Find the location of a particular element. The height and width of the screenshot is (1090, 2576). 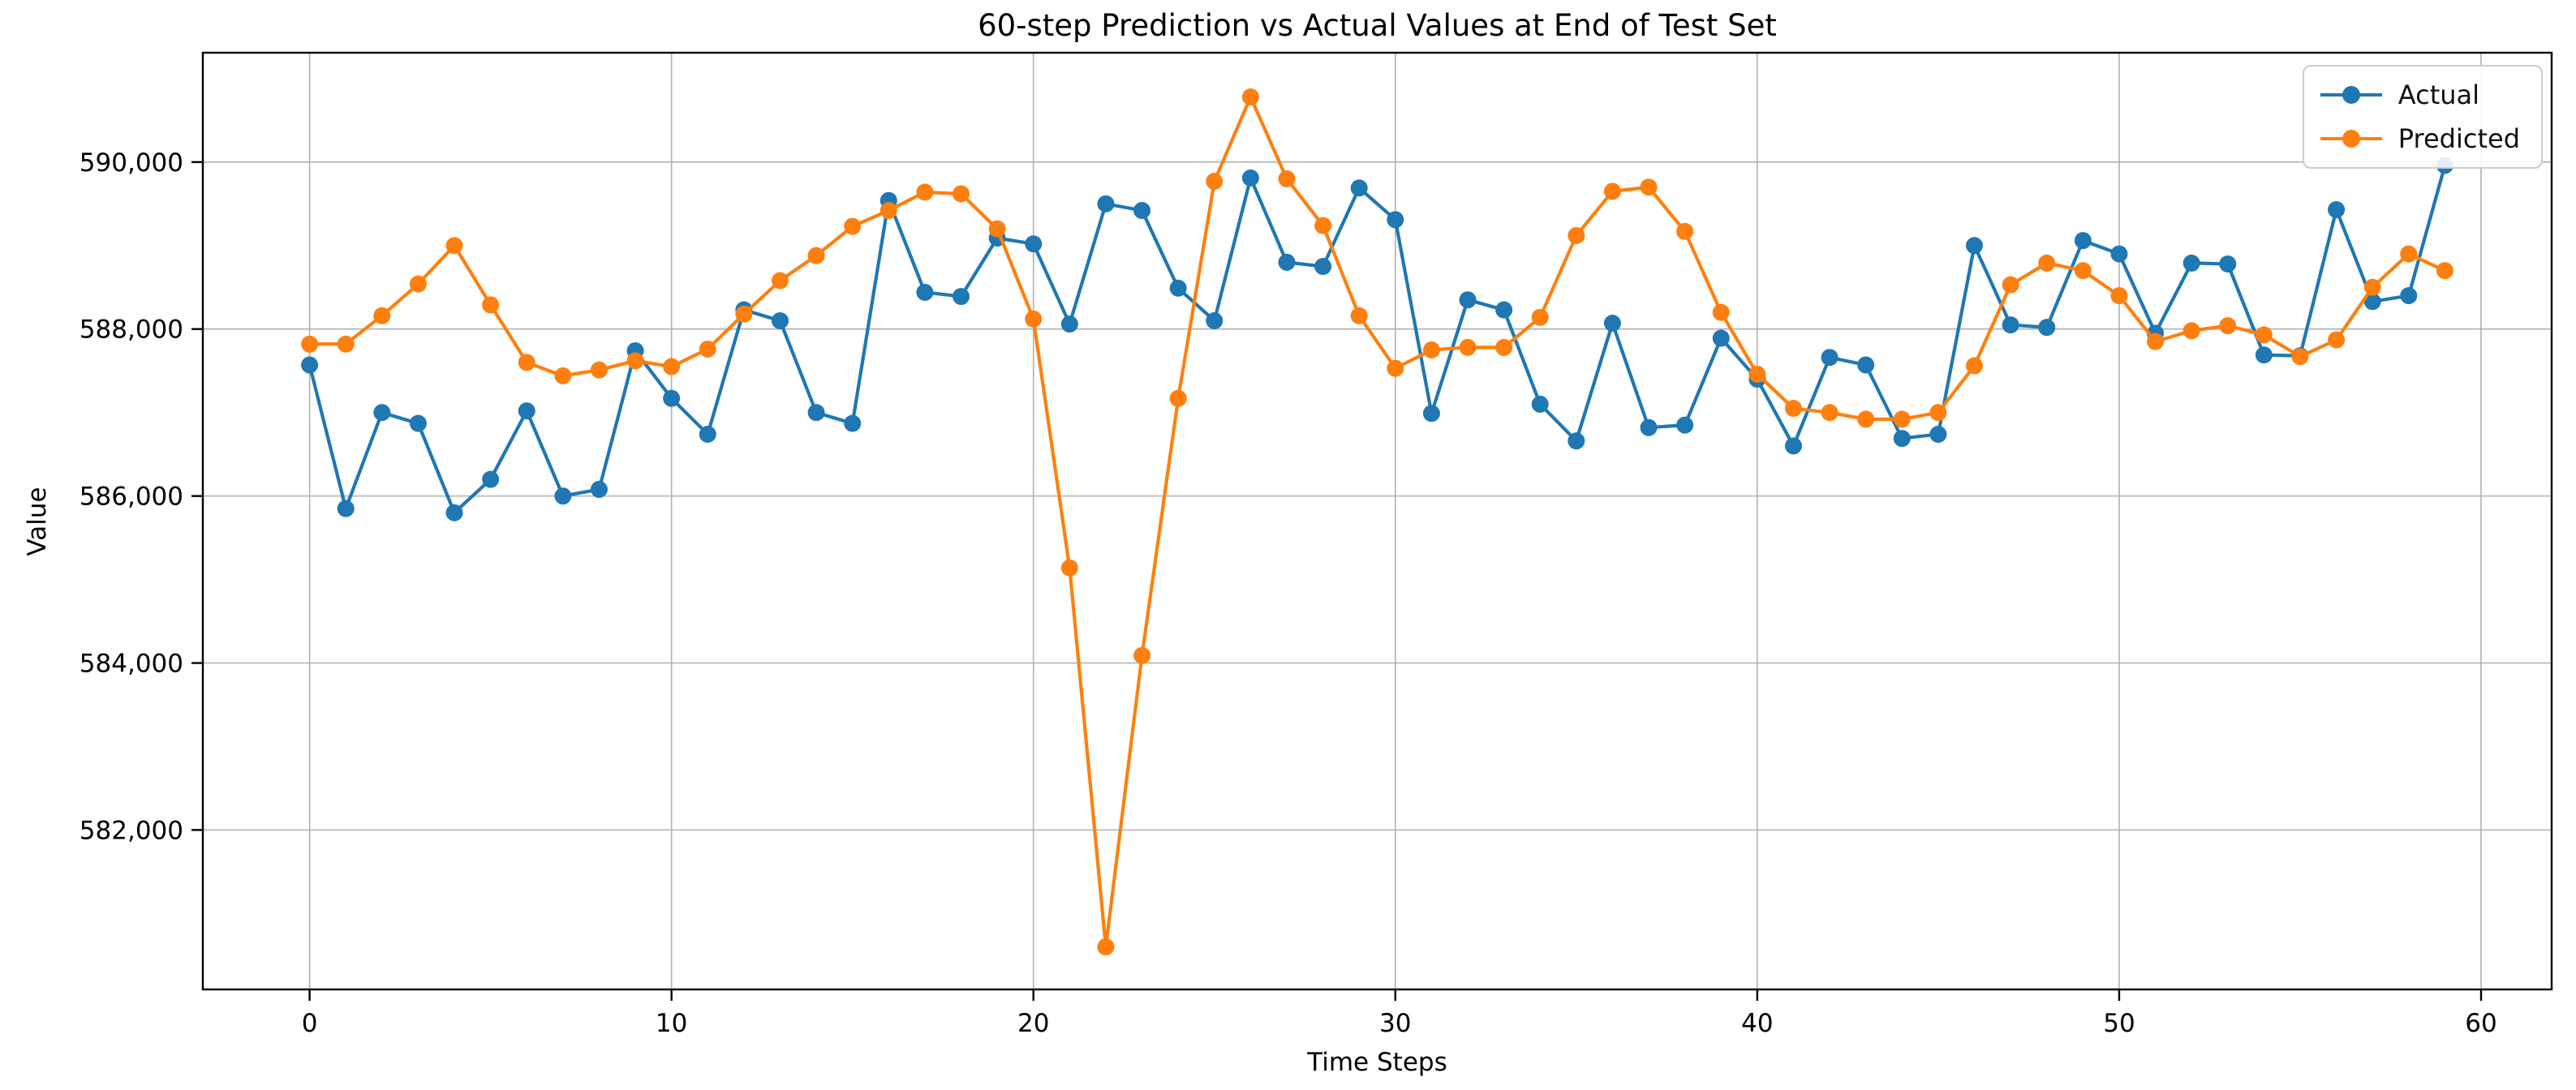

legend-swatch-predicted is located at coordinates (2351, 139).